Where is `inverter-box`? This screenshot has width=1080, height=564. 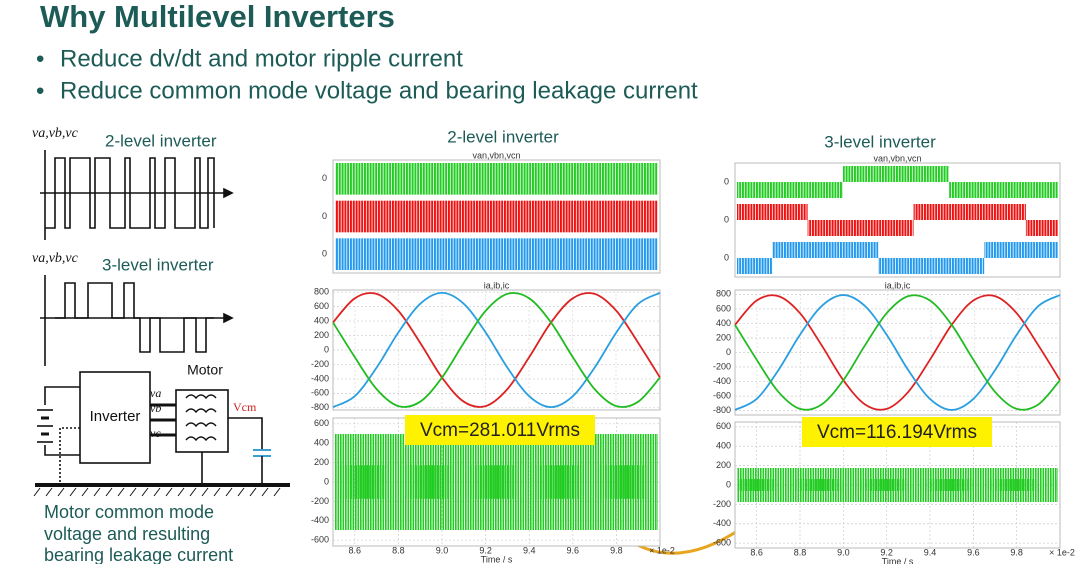
inverter-box is located at coordinates (115, 417).